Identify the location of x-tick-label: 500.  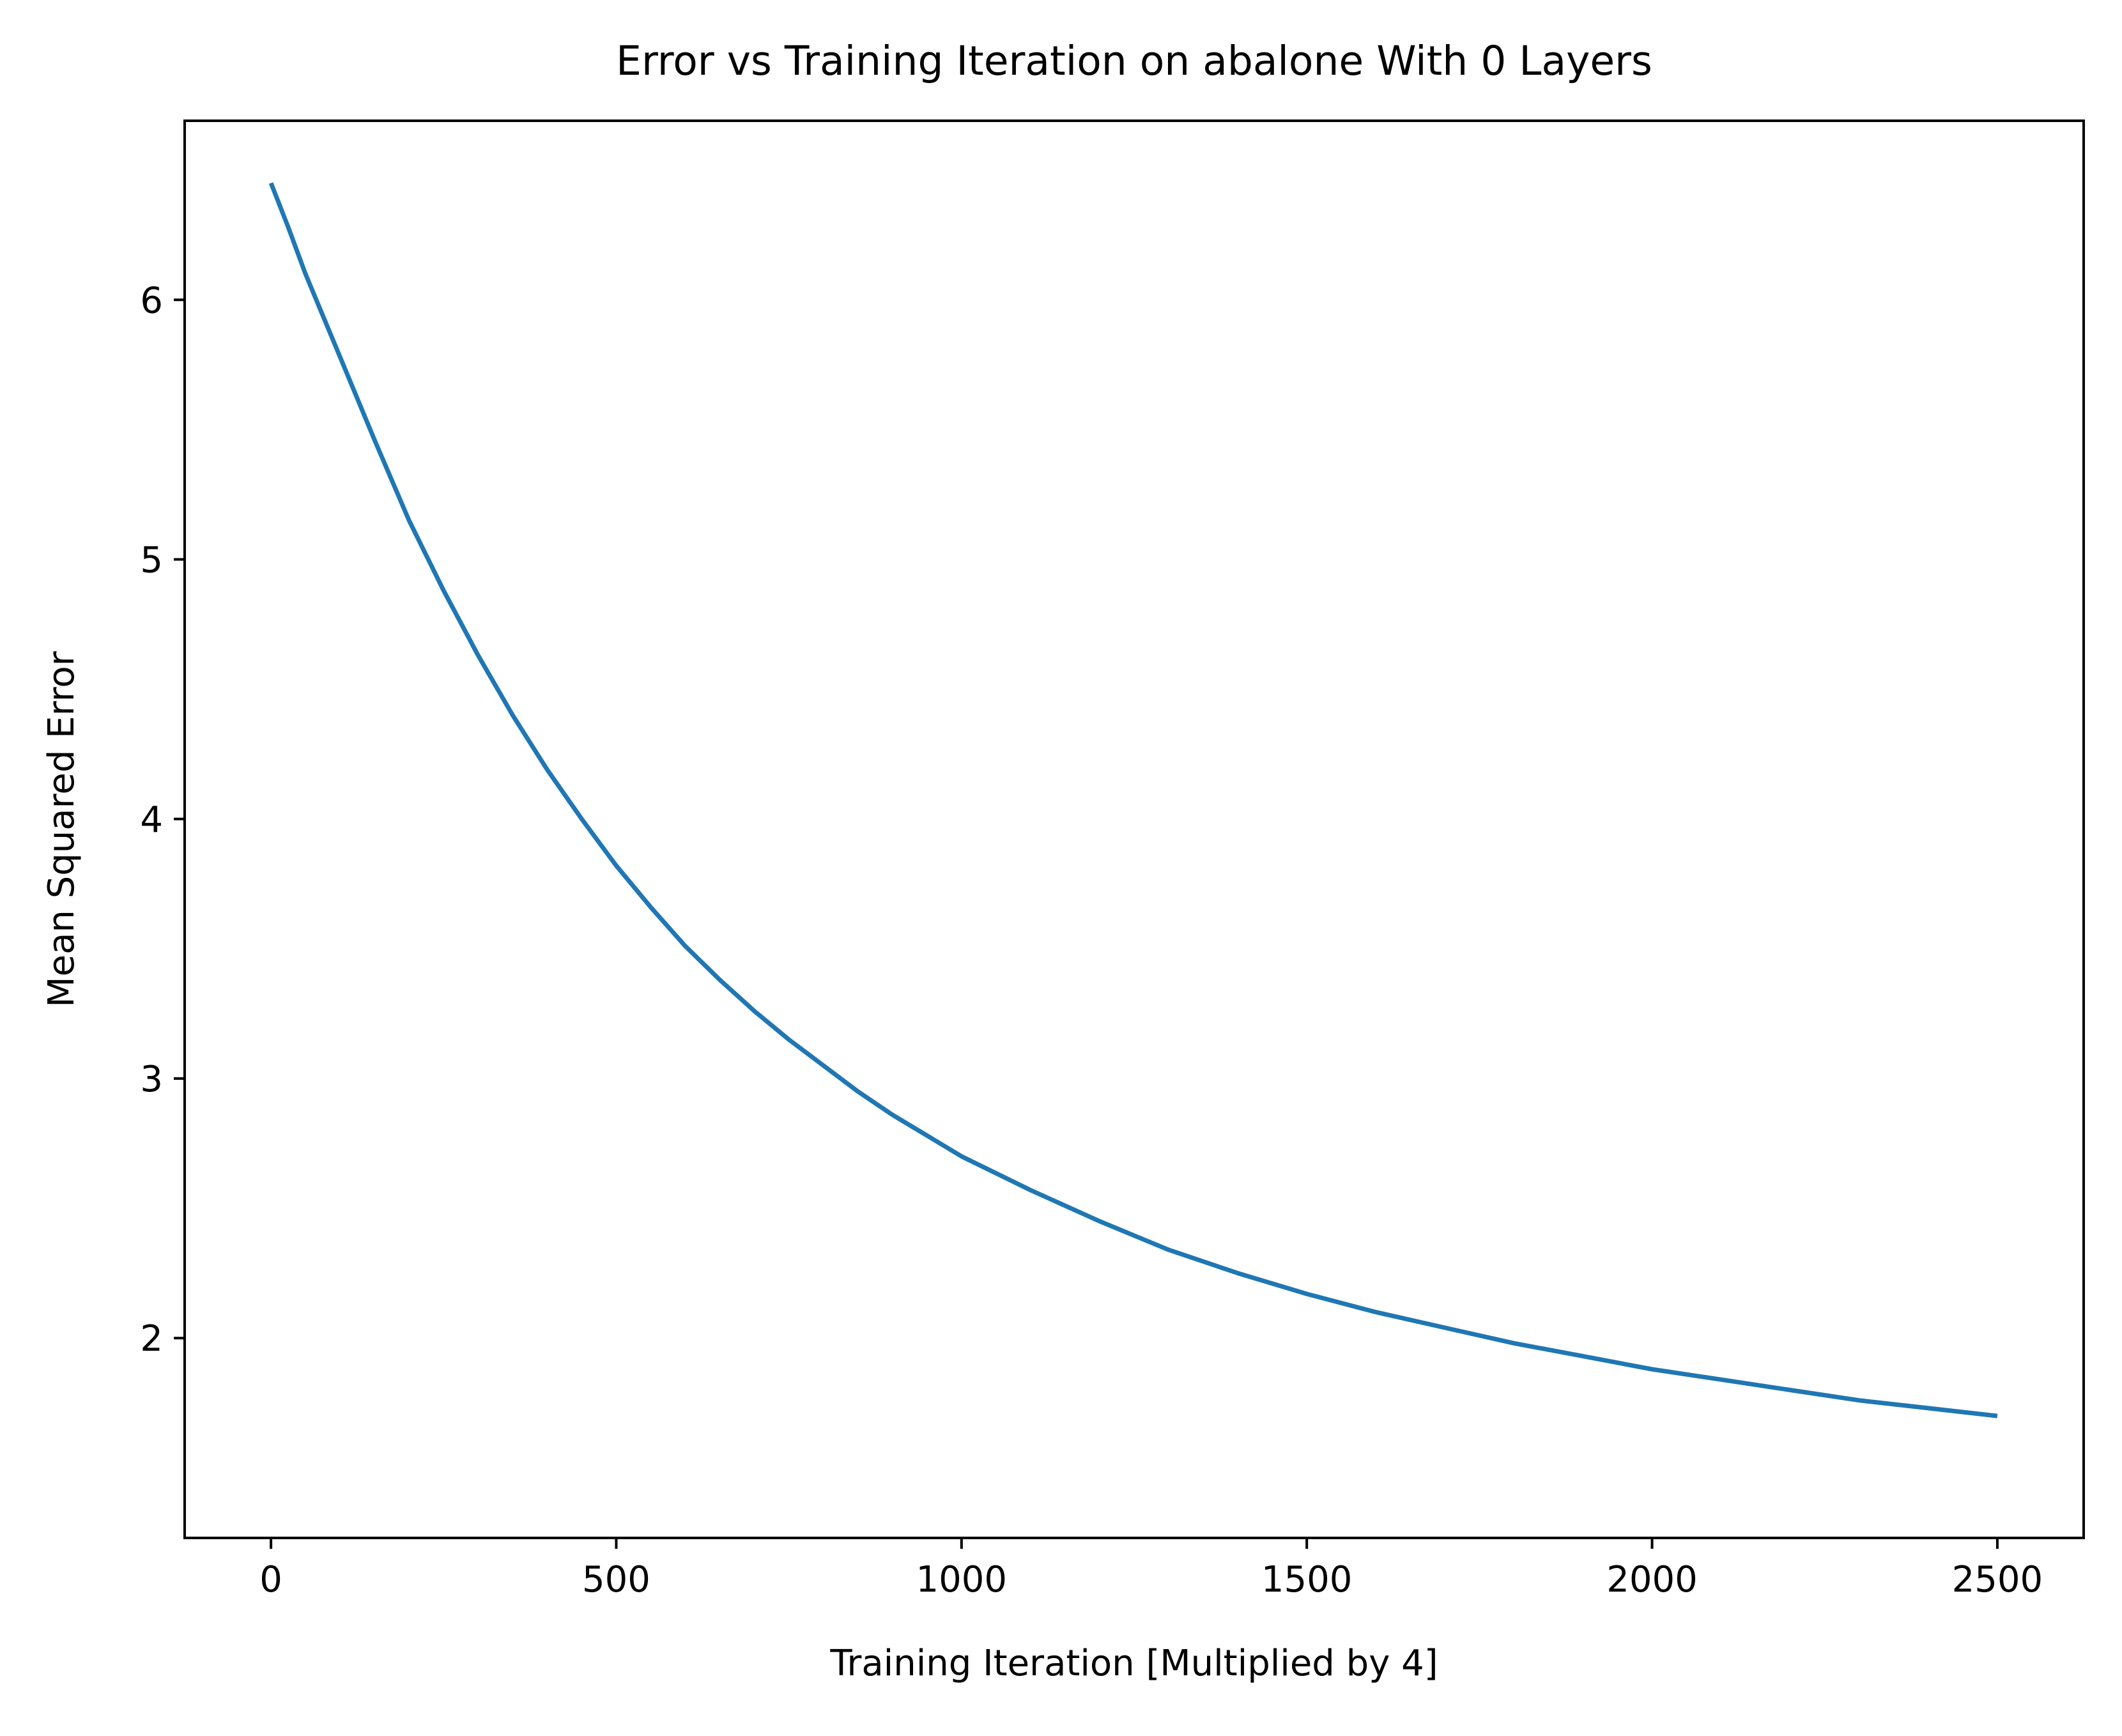
(616, 1580).